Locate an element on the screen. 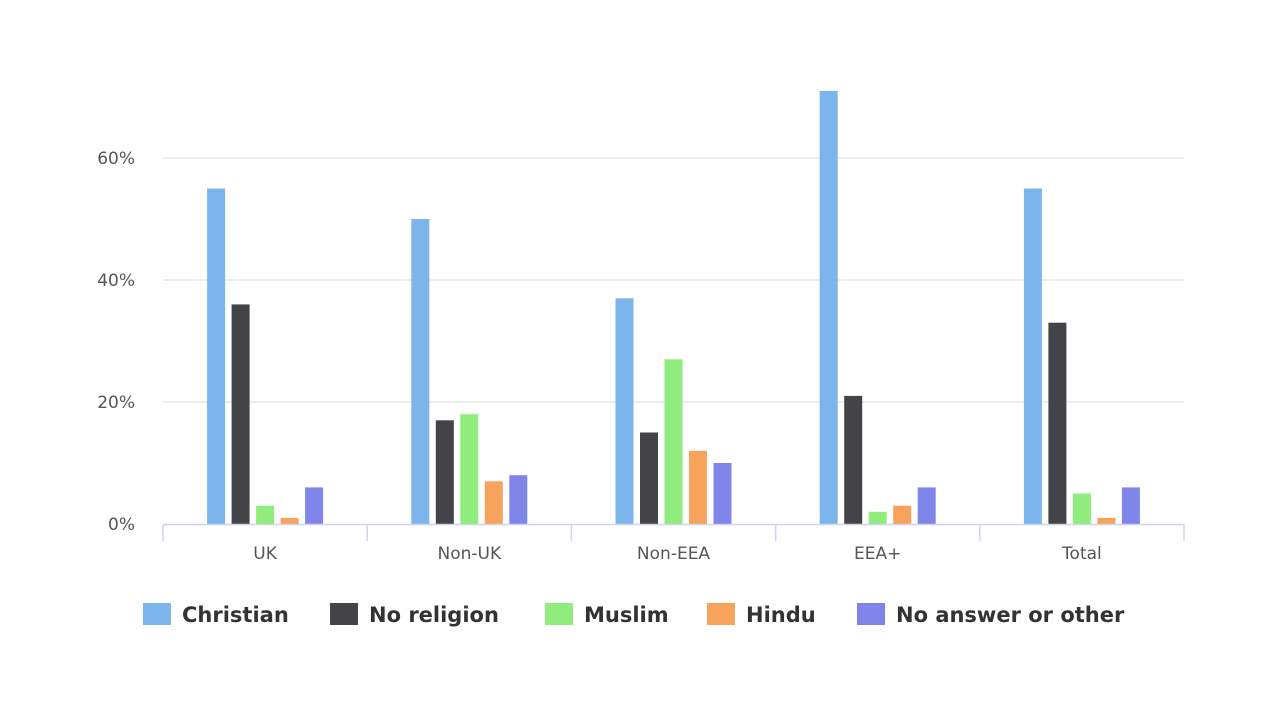 This screenshot has height=719, width=1280. y-tick-label: 20% is located at coordinates (116, 403).